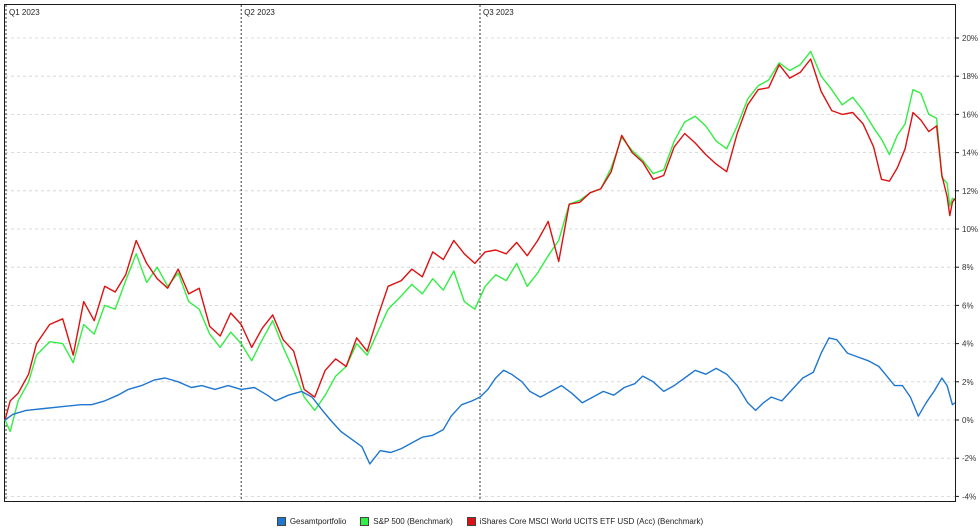 The image size is (980, 529). Describe the element at coordinates (970, 229) in the screenshot. I see `y-tick-label: 10%` at that location.